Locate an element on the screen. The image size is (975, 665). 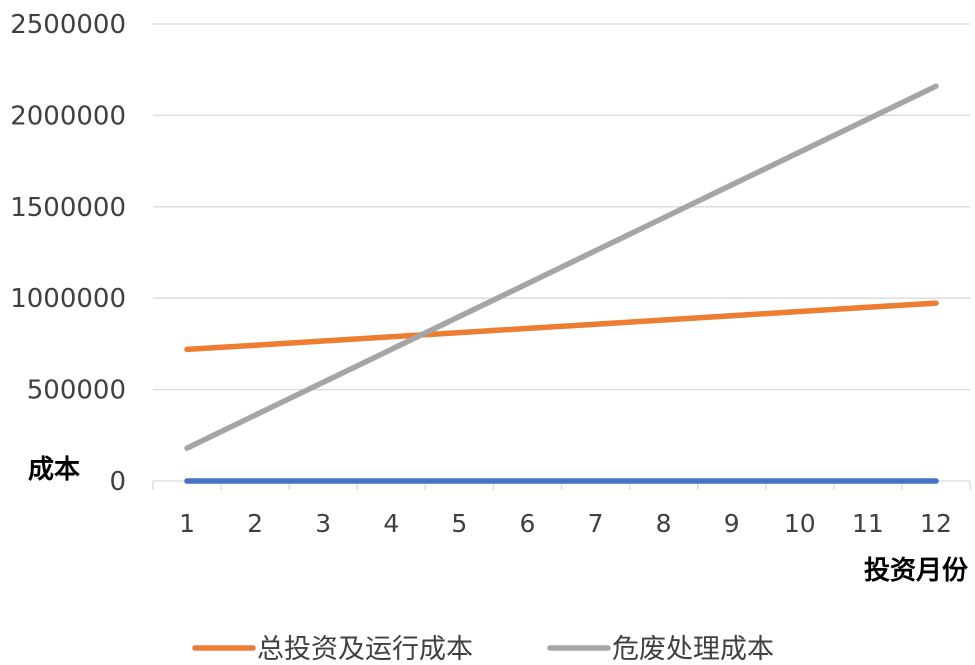
y-axis-title: 成本 is located at coordinates (54, 470).